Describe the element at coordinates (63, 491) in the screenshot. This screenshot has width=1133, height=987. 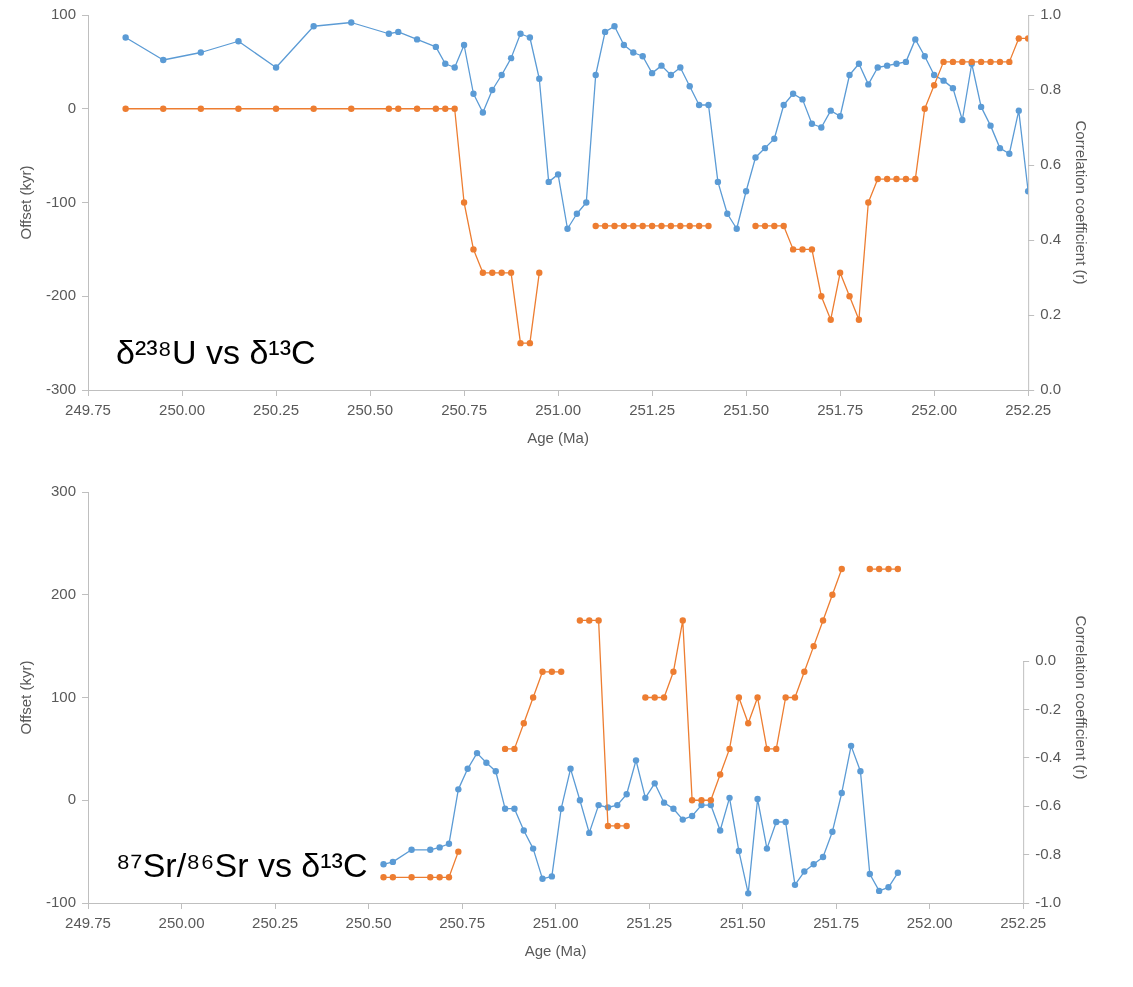
I see `y-tick-label: 300` at that location.